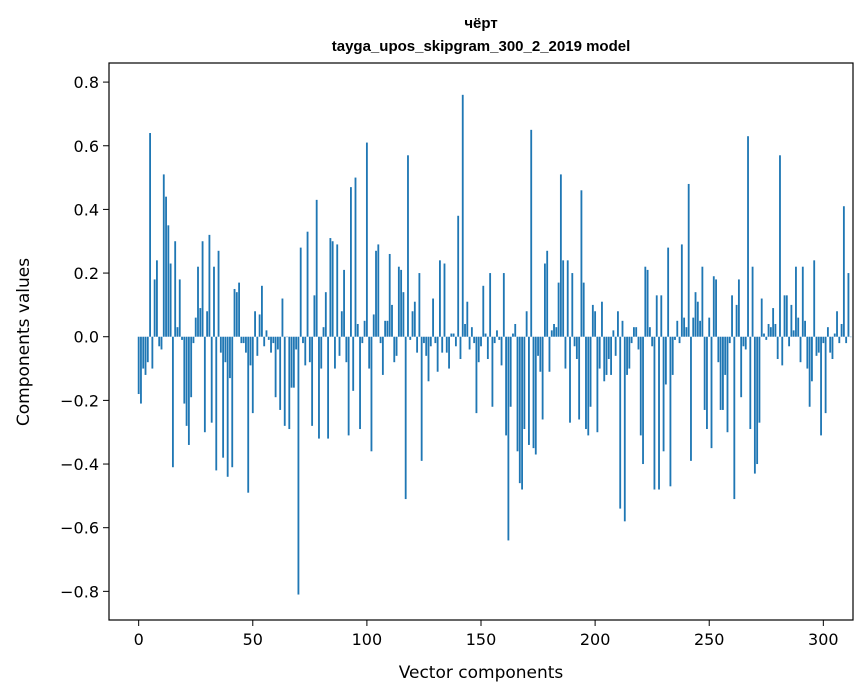 The height and width of the screenshot is (696, 867). What do you see at coordinates (86, 146) in the screenshot?
I see `y-tick-label: 0.6` at bounding box center [86, 146].